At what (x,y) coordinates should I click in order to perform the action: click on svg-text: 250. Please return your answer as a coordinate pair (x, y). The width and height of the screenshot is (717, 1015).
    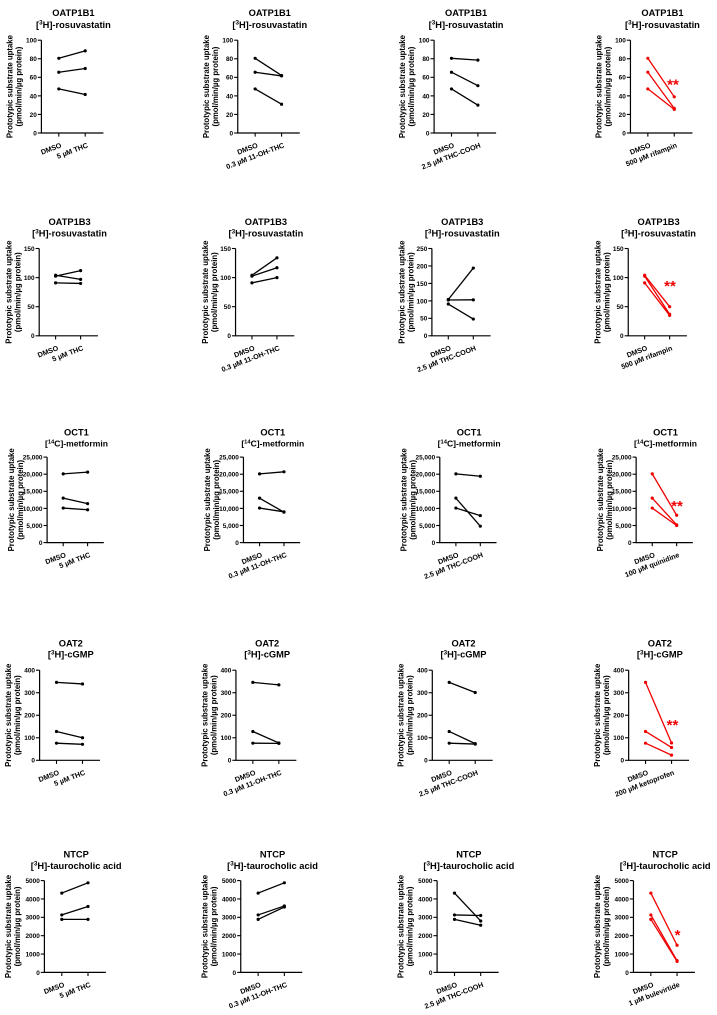
    Looking at the image, I should click on (422, 249).